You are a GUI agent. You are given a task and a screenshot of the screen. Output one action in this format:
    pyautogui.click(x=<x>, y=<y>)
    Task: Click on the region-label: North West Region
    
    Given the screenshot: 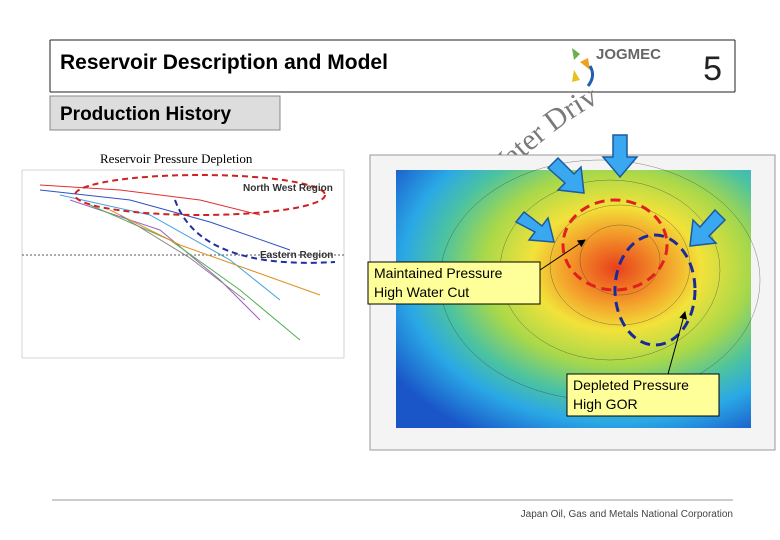 What is the action you would take?
    pyautogui.click(x=288, y=188)
    